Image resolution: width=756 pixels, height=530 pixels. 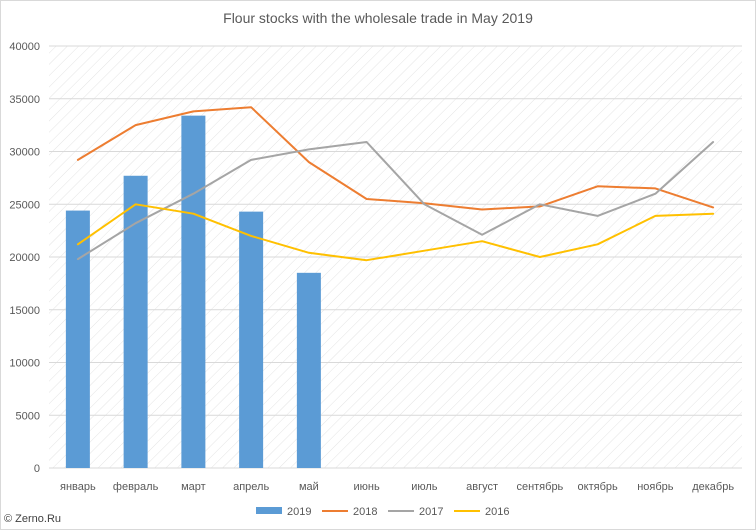 What do you see at coordinates (431, 512) in the screenshot?
I see `legend-label-2017: 2017` at bounding box center [431, 512].